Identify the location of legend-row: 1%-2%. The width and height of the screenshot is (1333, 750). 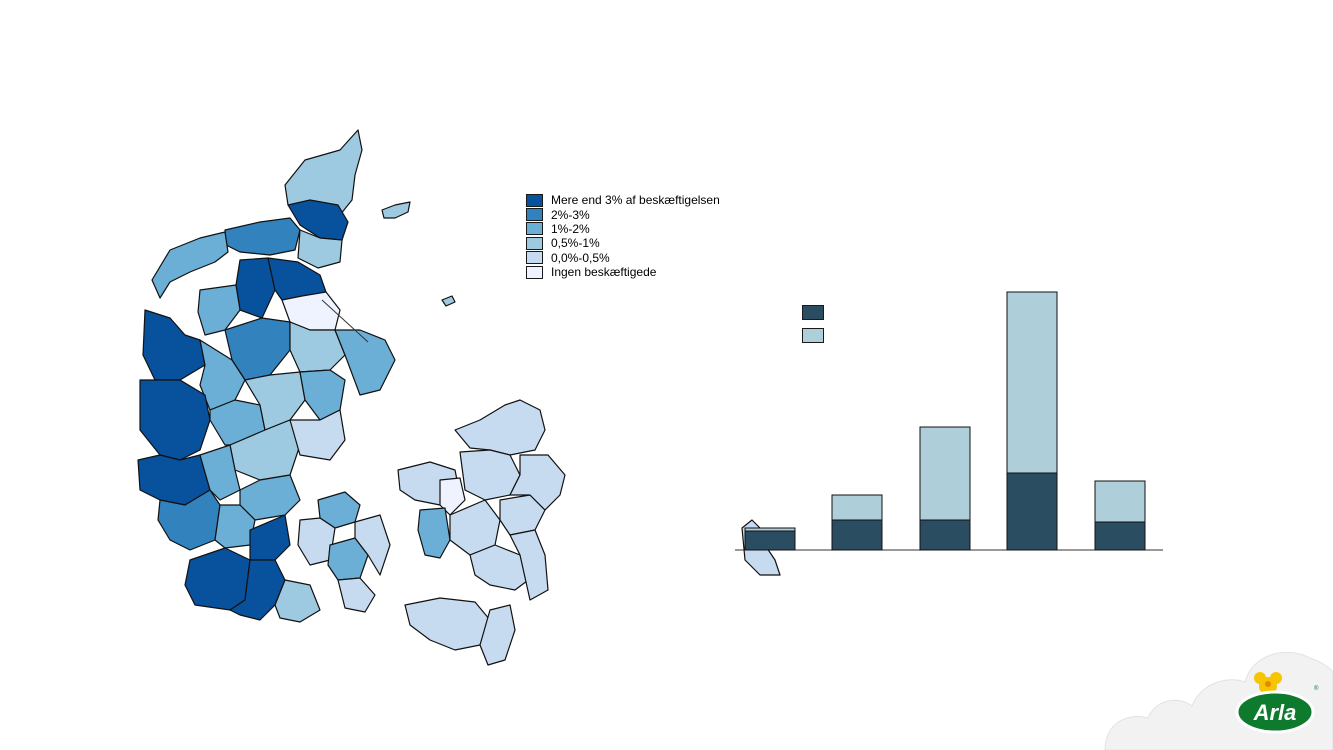
(623, 229).